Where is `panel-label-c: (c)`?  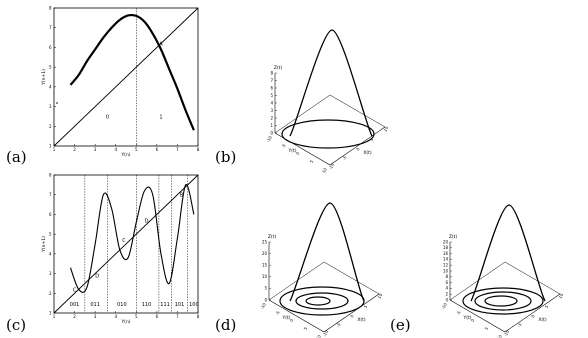 panel-label-c: (c) is located at coordinates (16, 325).